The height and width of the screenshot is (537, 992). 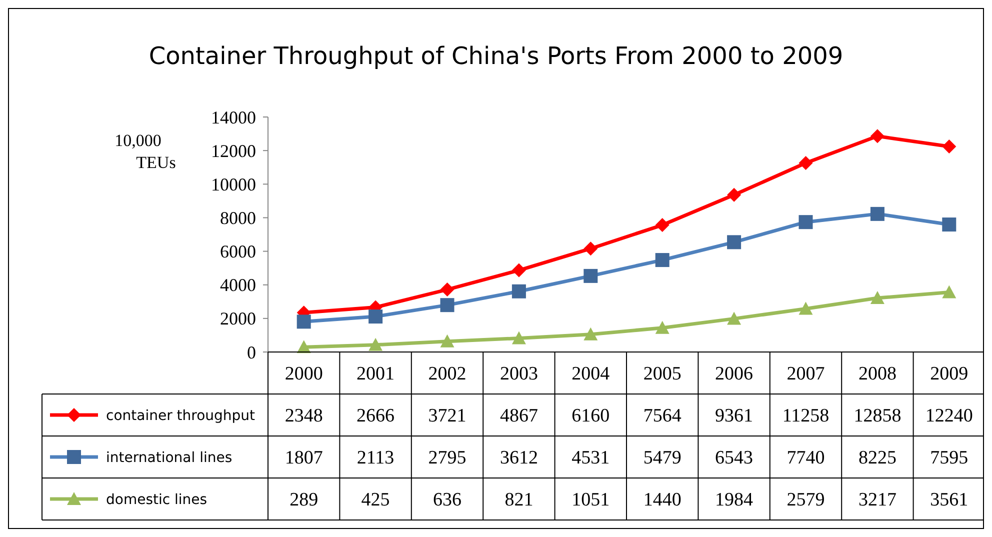 What do you see at coordinates (734, 458) in the screenshot?
I see `data-label: 6543` at bounding box center [734, 458].